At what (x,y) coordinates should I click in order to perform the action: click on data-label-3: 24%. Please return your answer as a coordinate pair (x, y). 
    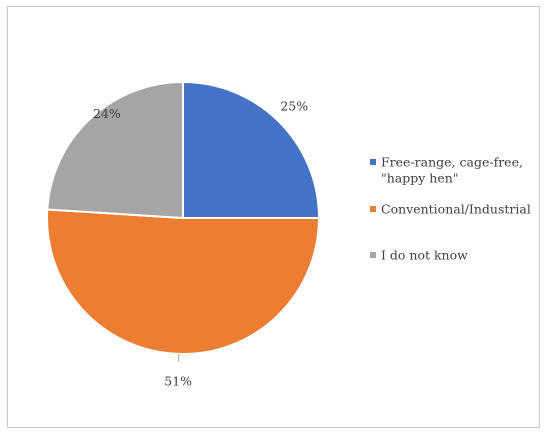
    Looking at the image, I should click on (107, 113).